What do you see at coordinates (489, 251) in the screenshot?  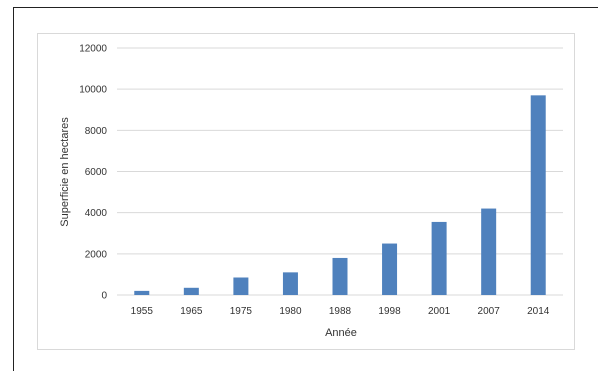 I see `bar-2007` at bounding box center [489, 251].